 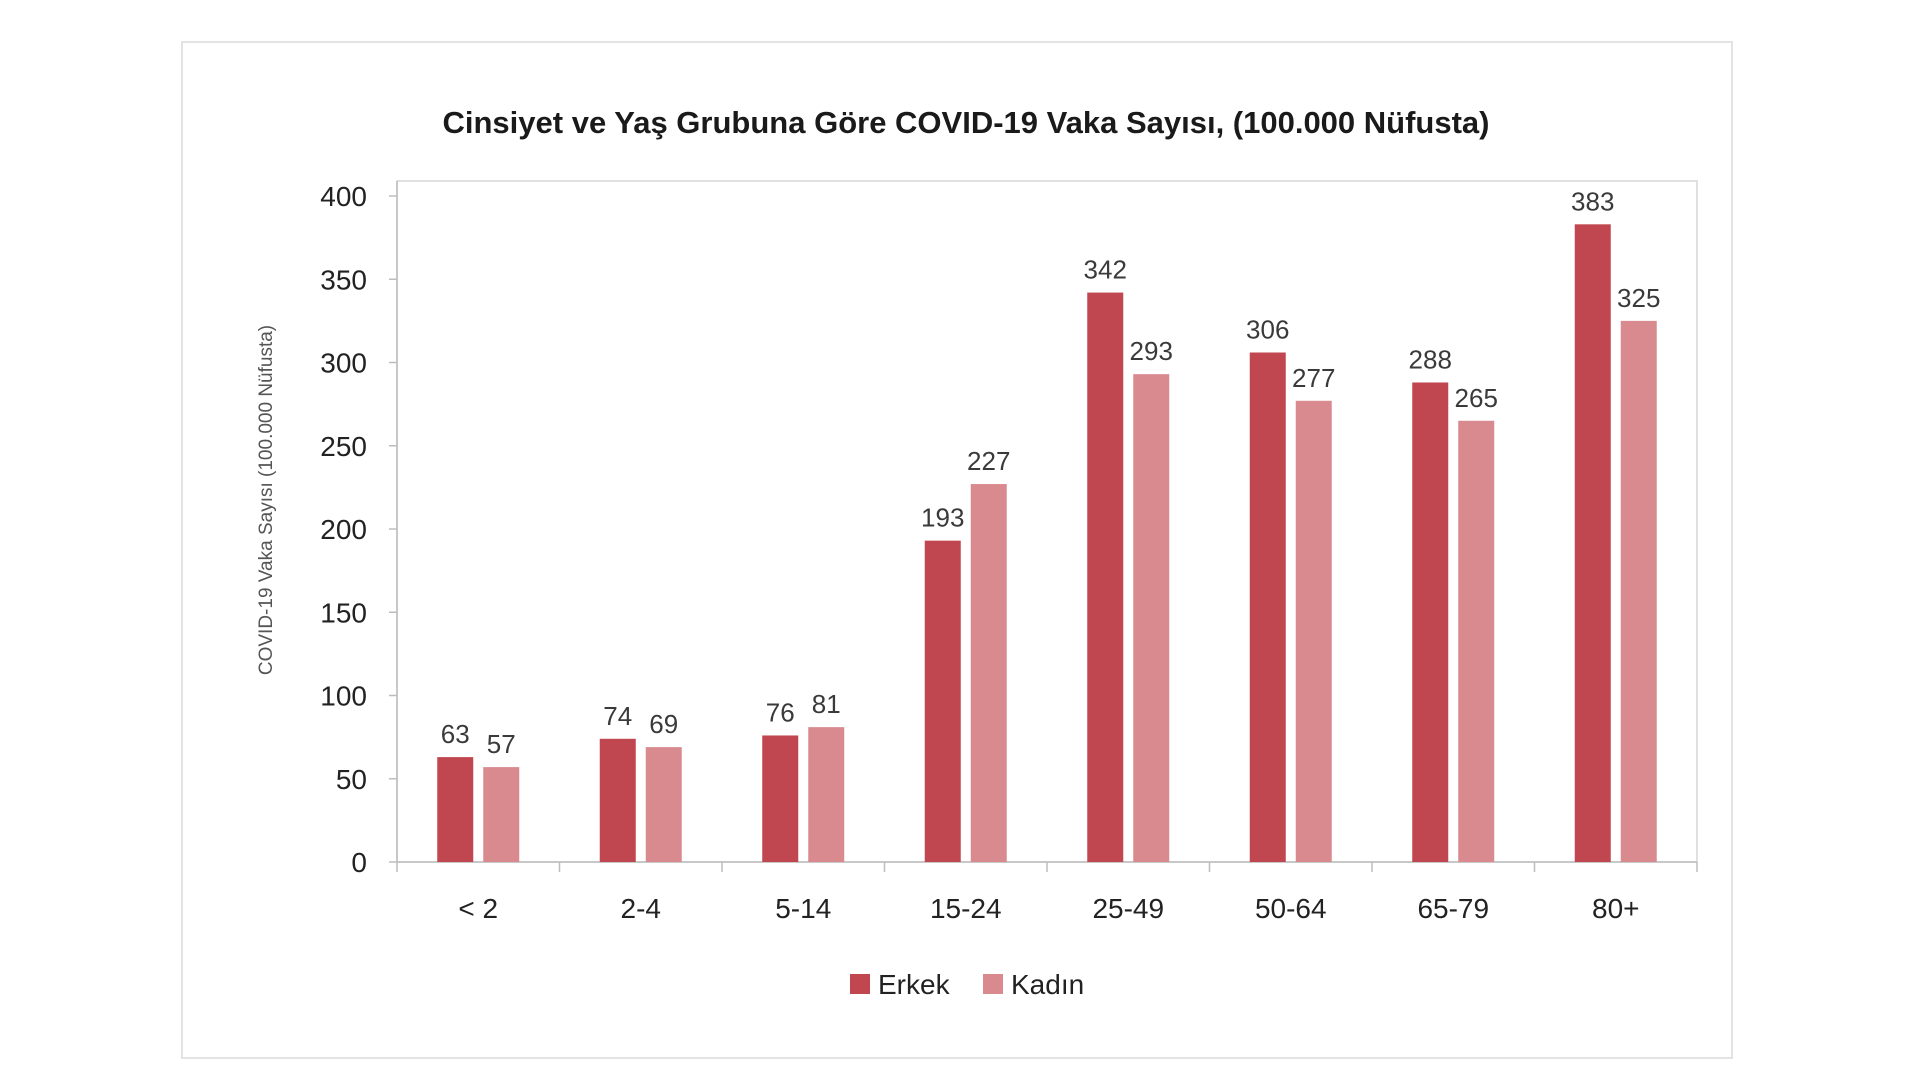 What do you see at coordinates (1476, 398) in the screenshot?
I see `data-label: 265` at bounding box center [1476, 398].